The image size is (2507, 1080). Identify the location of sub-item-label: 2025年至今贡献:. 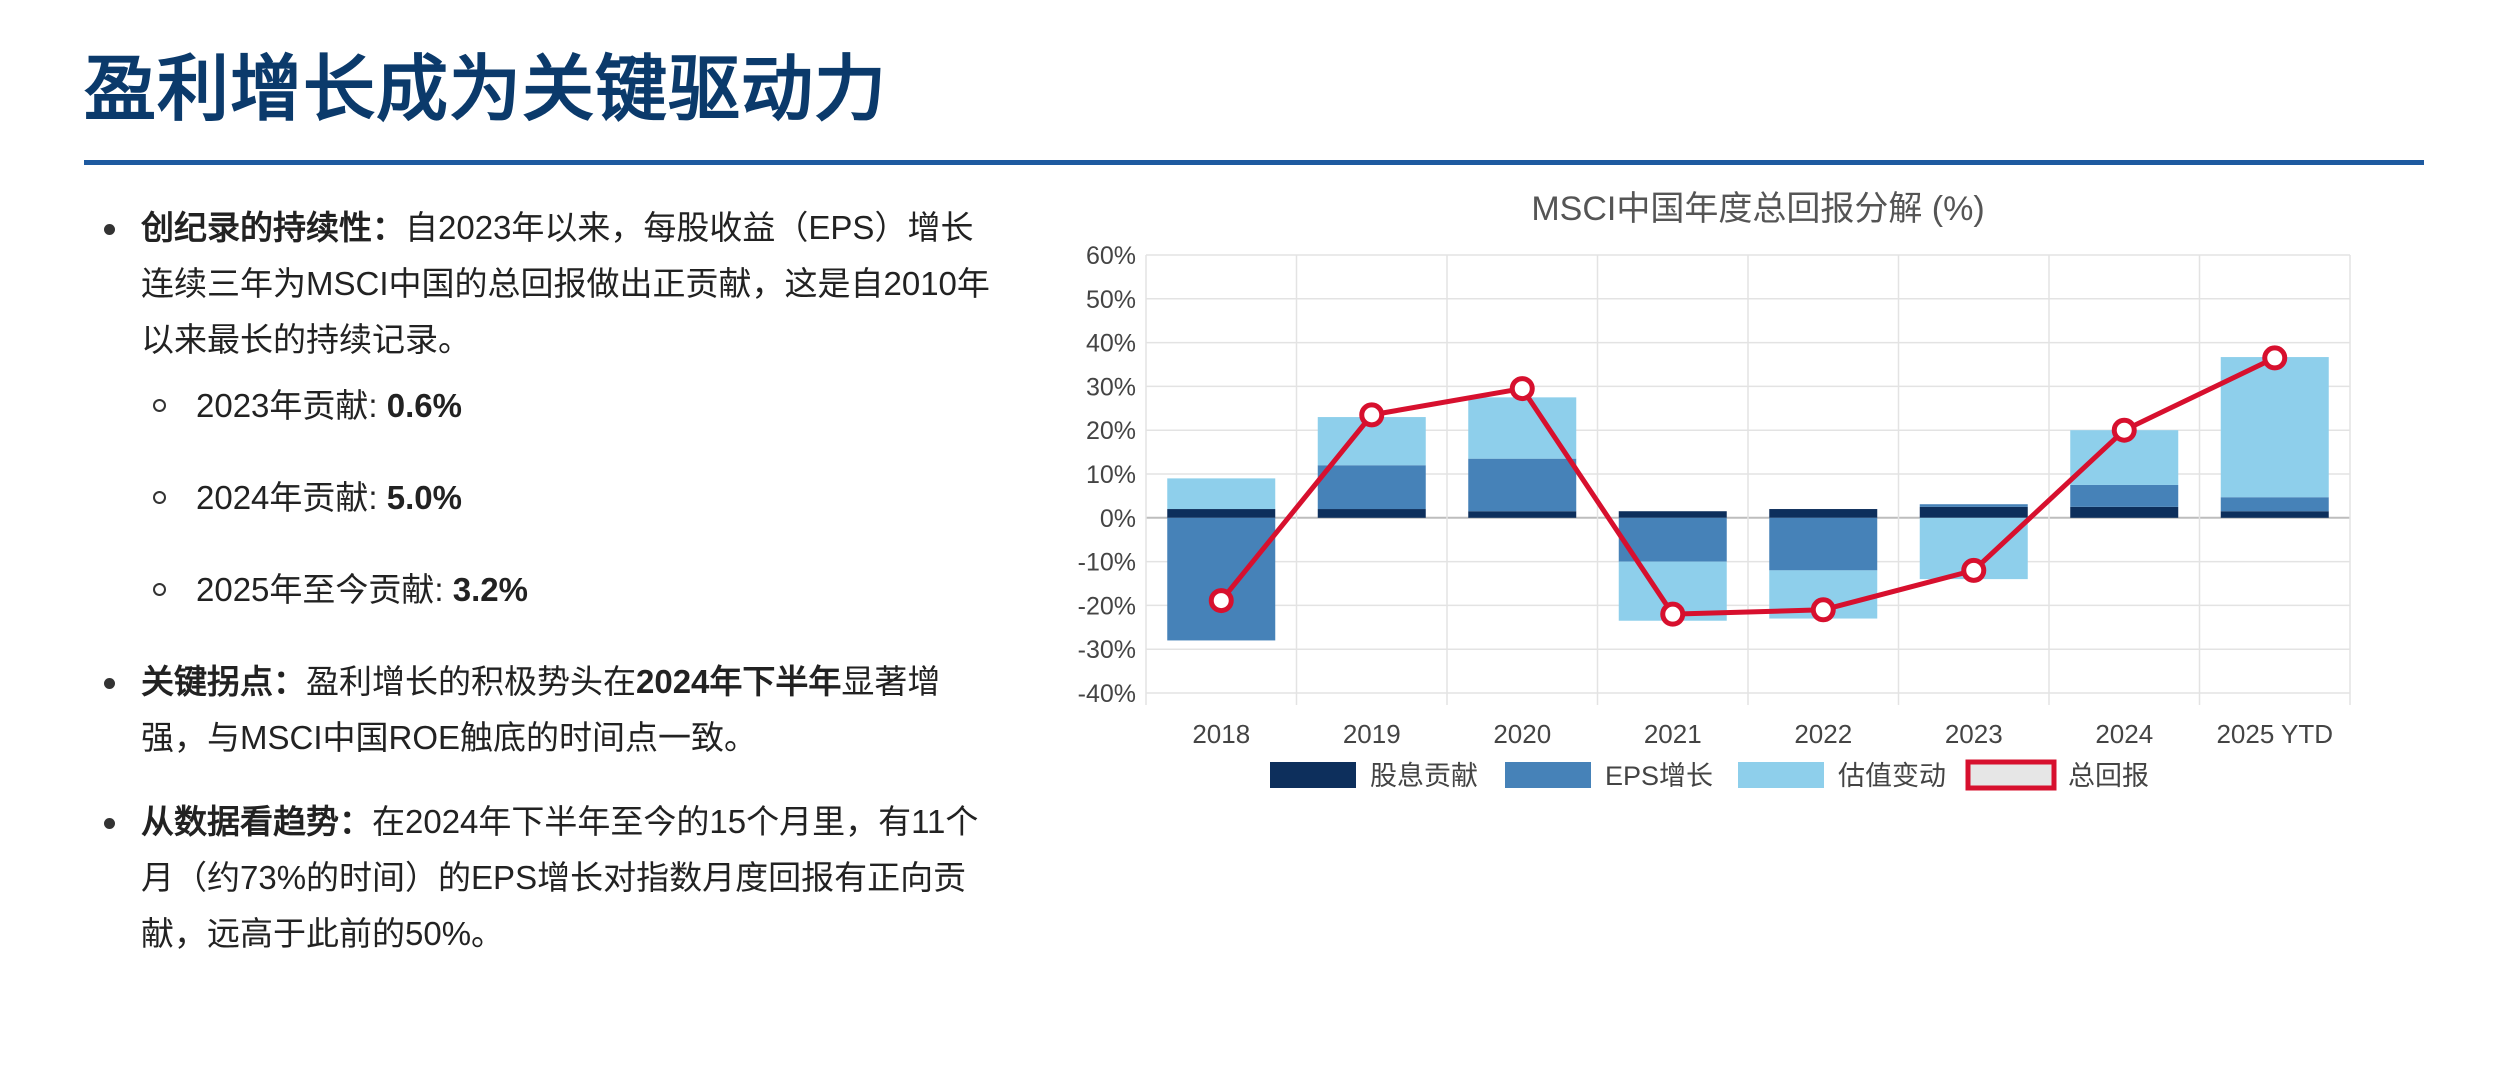
(324, 589).